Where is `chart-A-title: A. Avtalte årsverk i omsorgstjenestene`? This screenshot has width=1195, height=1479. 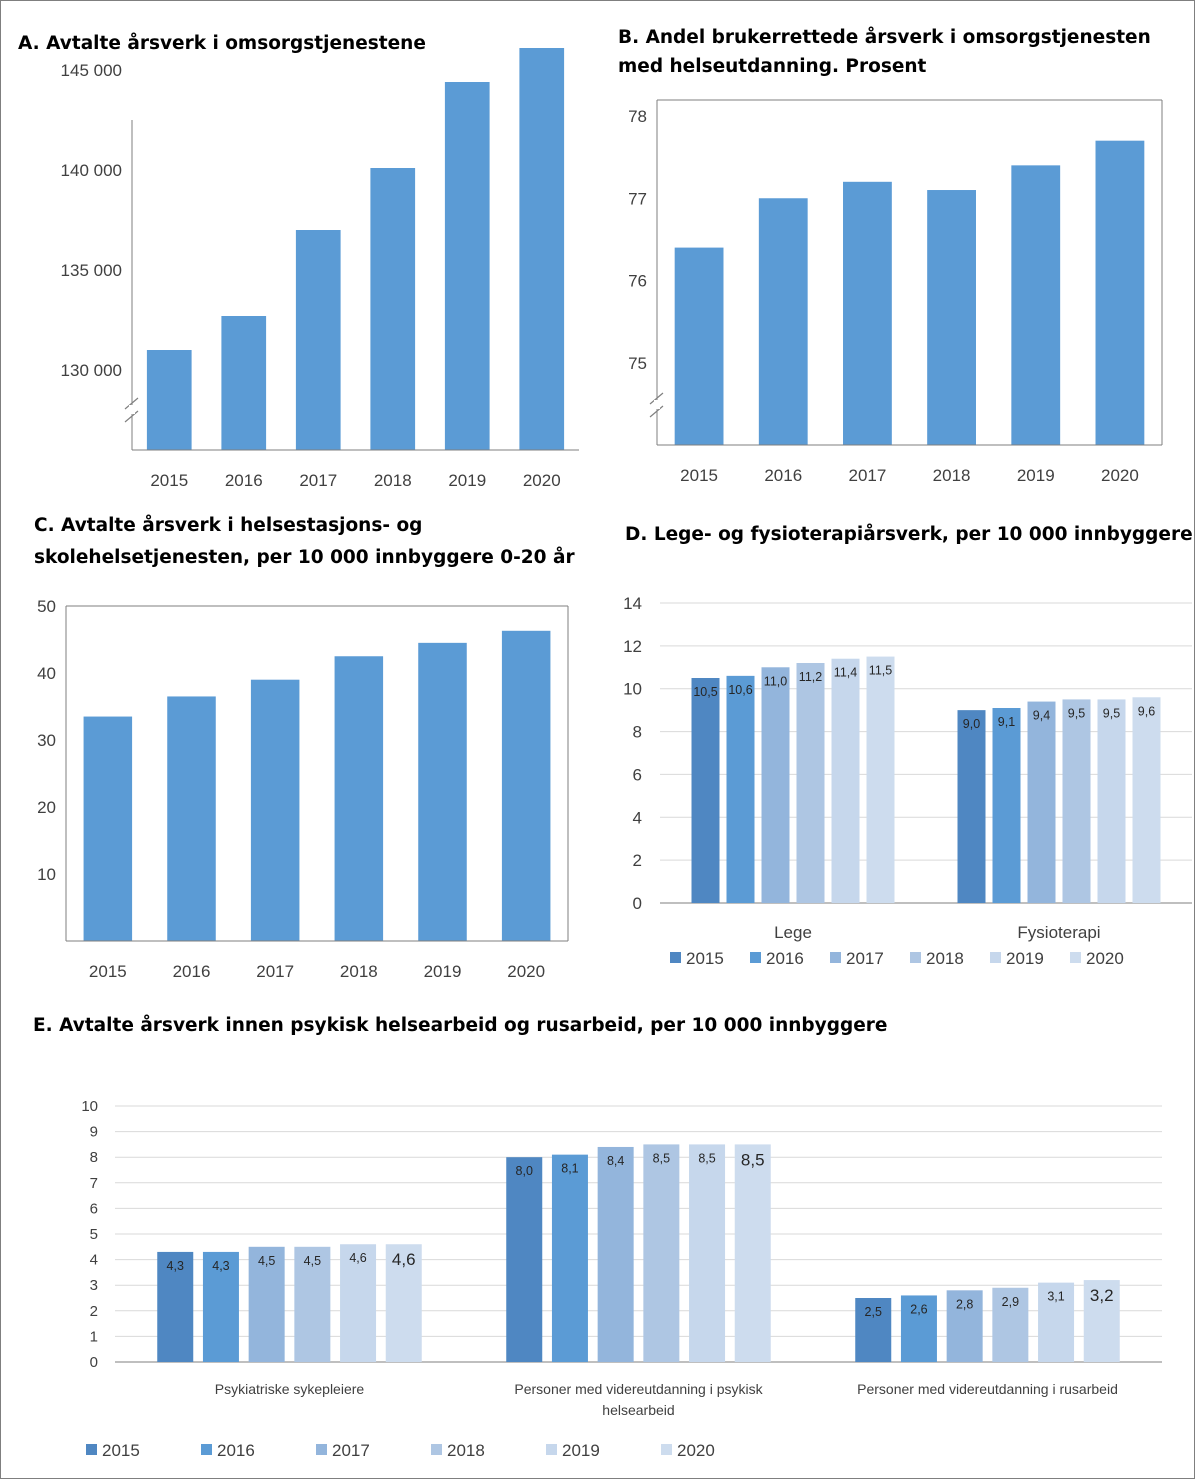
chart-A-title: A. Avtalte årsverk i omsorgstjenestene is located at coordinates (222, 43).